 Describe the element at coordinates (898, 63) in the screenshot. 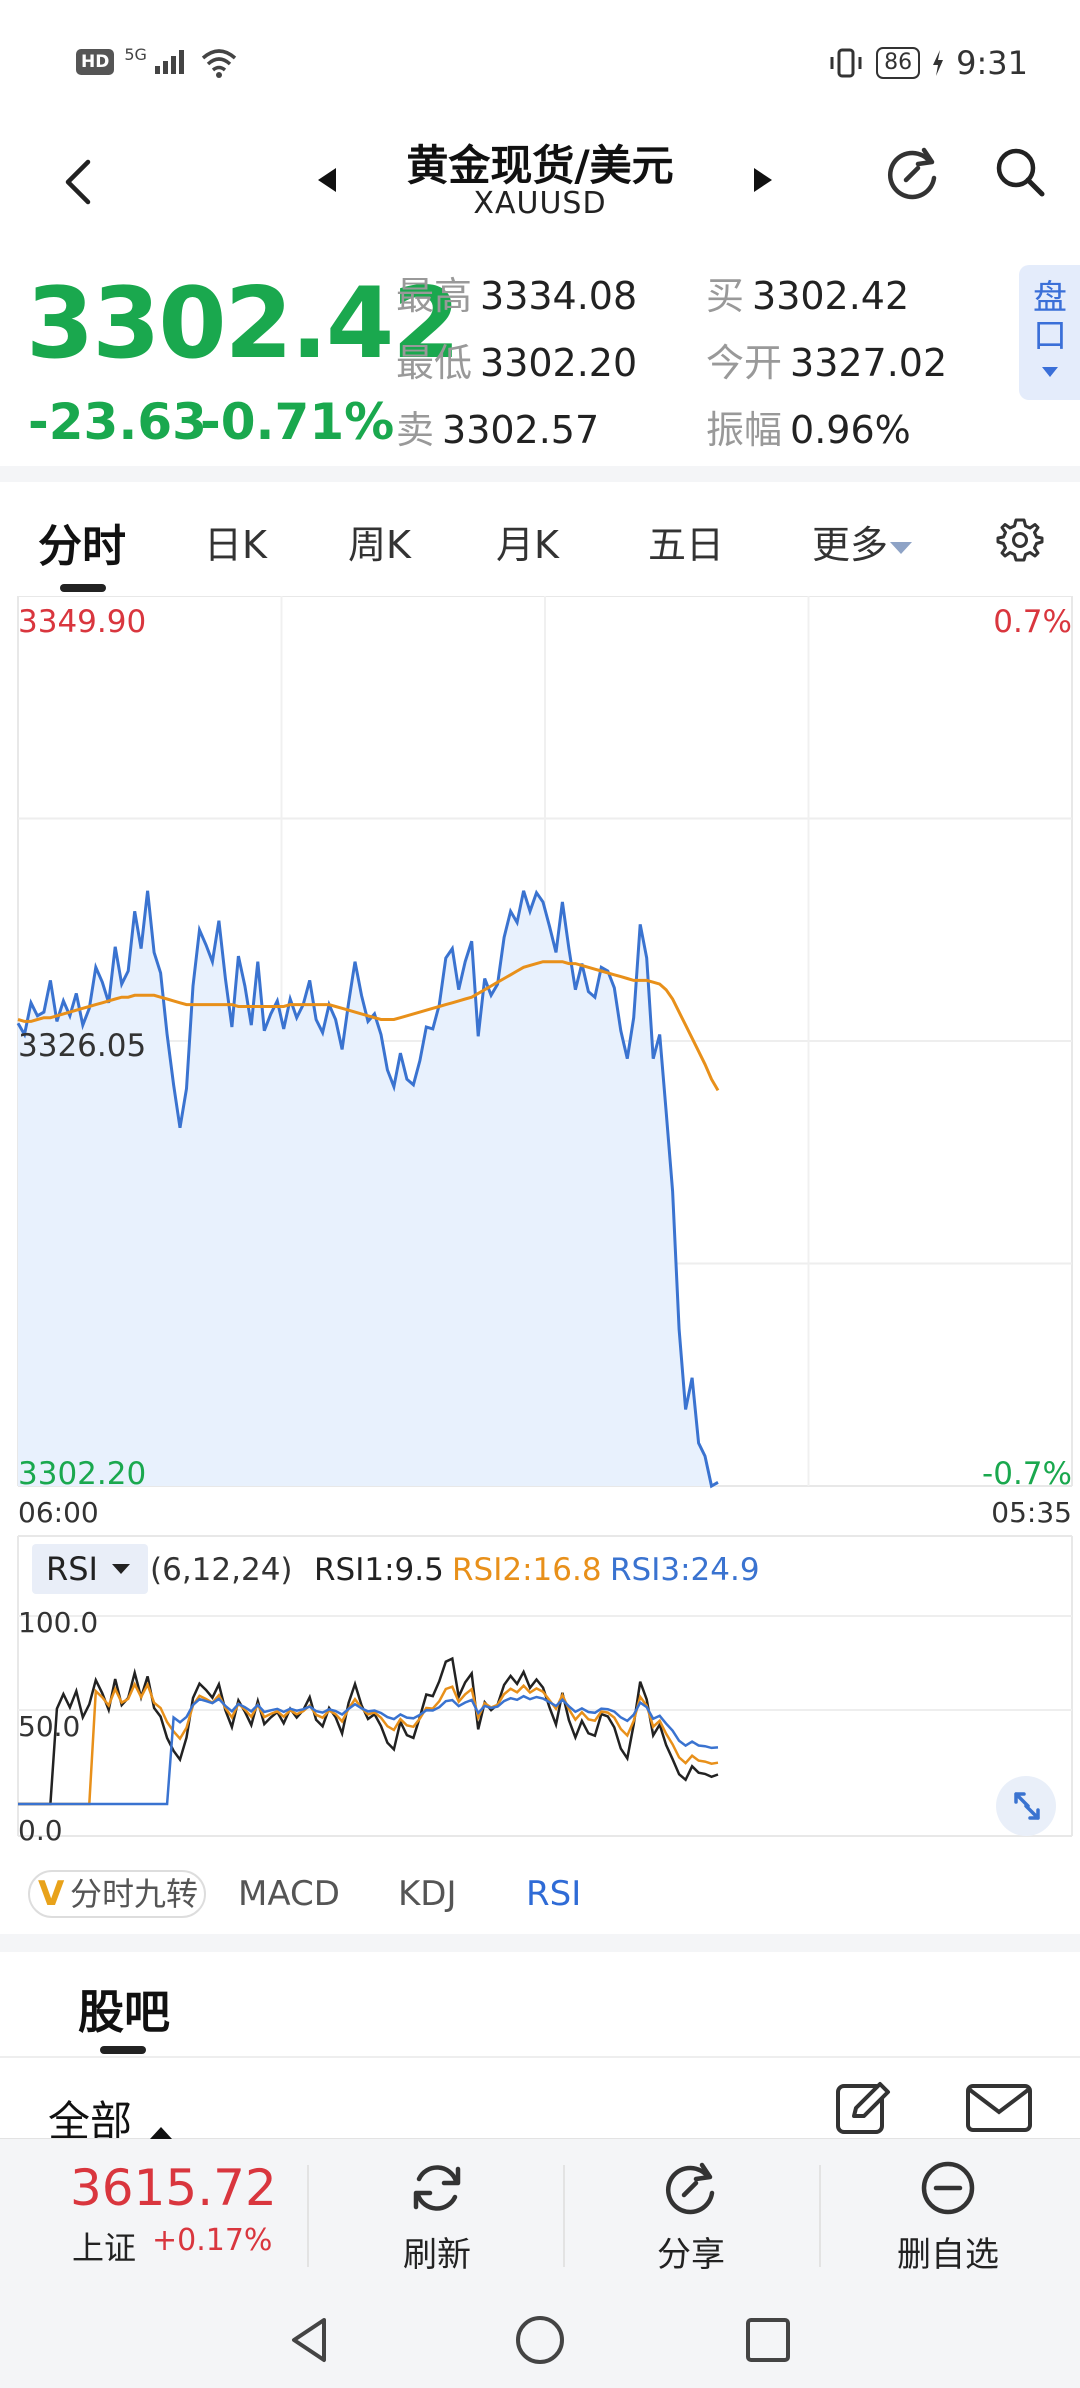

I see `battery-level: 86` at that location.